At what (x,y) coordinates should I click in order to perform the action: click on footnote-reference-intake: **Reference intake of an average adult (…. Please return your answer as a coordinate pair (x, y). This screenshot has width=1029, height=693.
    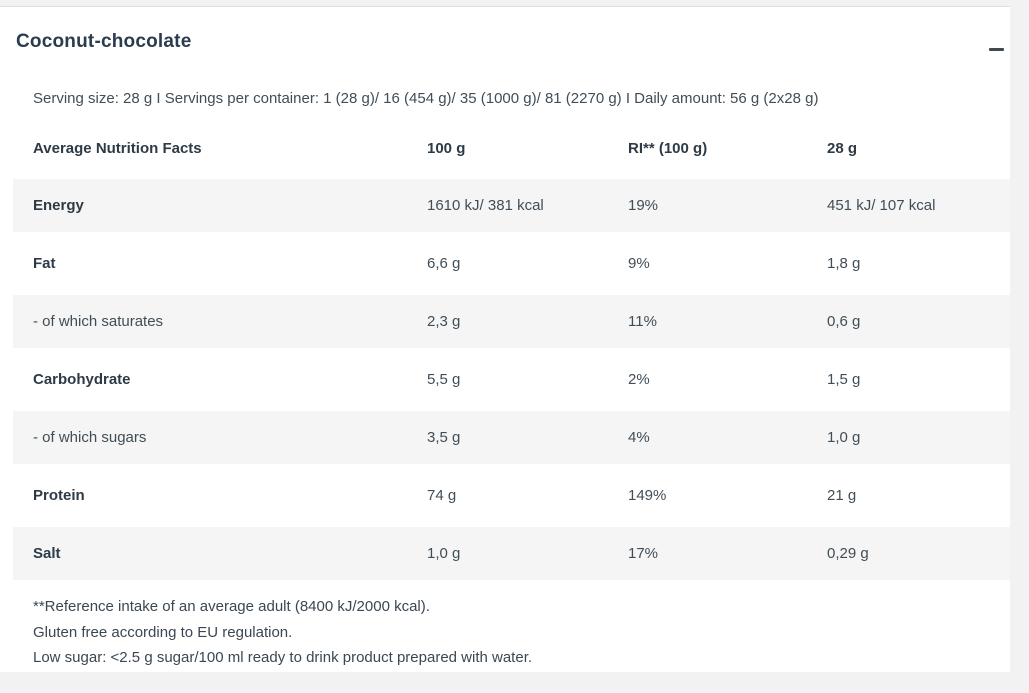
    Looking at the image, I should click on (231, 606).